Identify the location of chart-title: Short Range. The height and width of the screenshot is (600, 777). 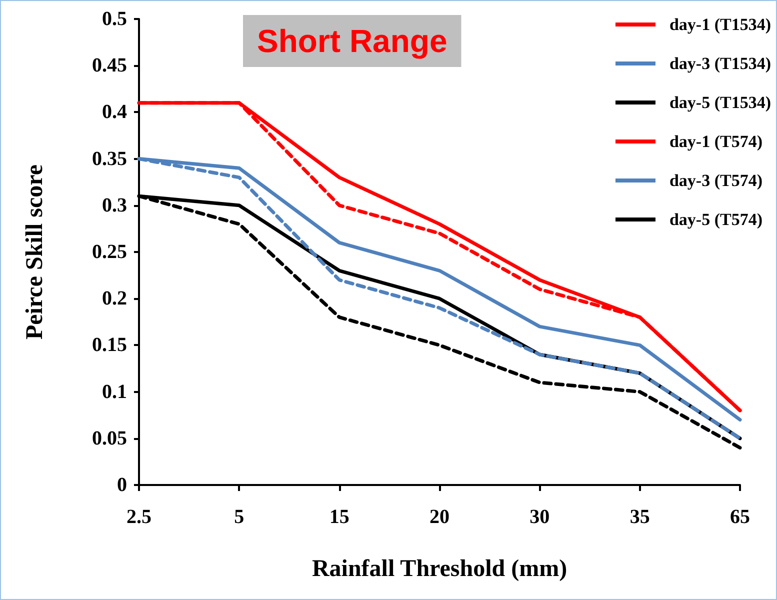
(352, 41).